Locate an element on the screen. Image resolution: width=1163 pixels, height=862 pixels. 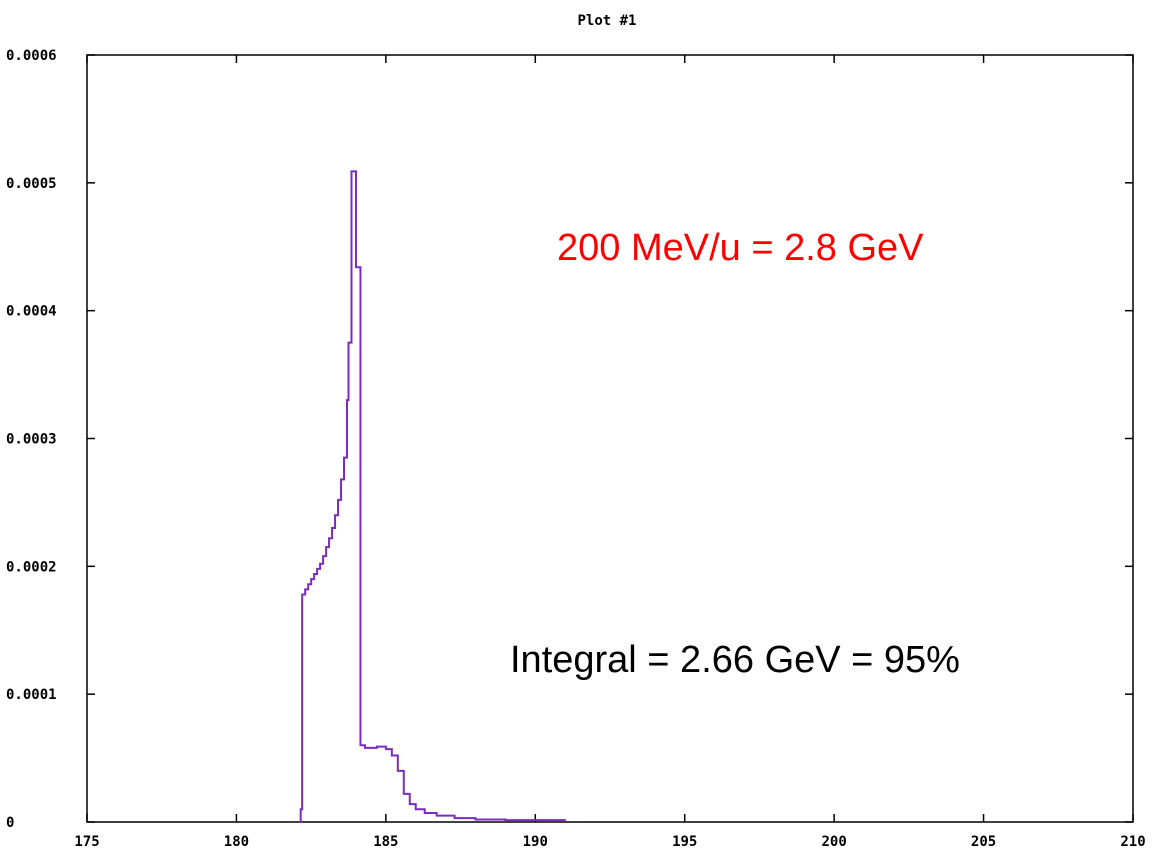
x-tick-label: 180 is located at coordinates (236, 842).